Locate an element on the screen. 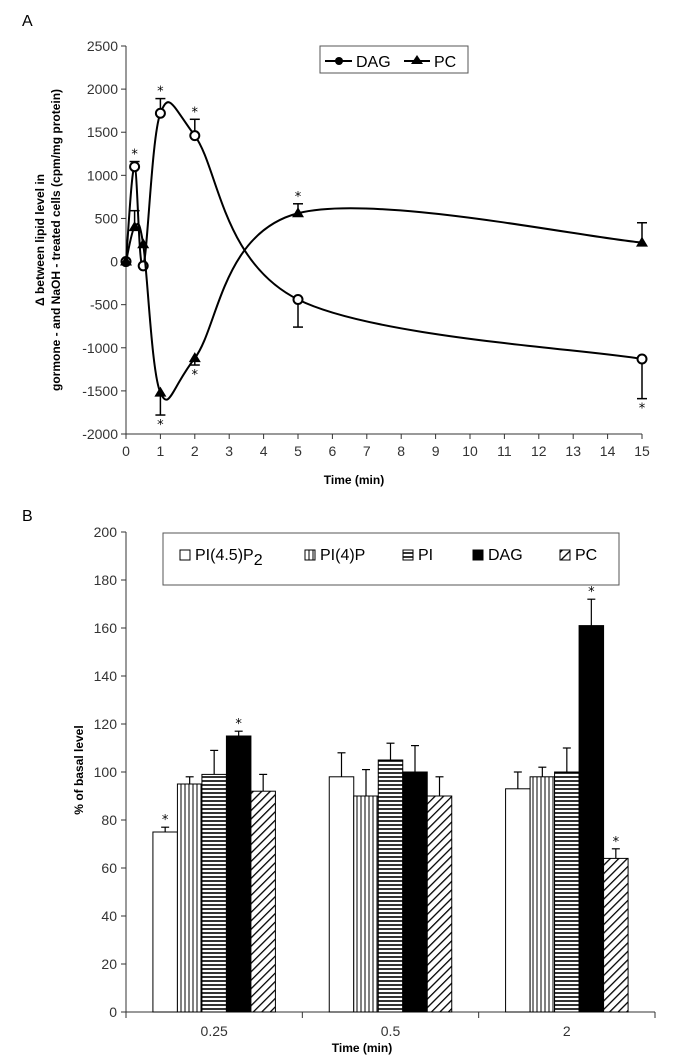 The image size is (685, 1060). legend-label-pi-4-5-p2: PI(4.5)P2 is located at coordinates (229, 558).